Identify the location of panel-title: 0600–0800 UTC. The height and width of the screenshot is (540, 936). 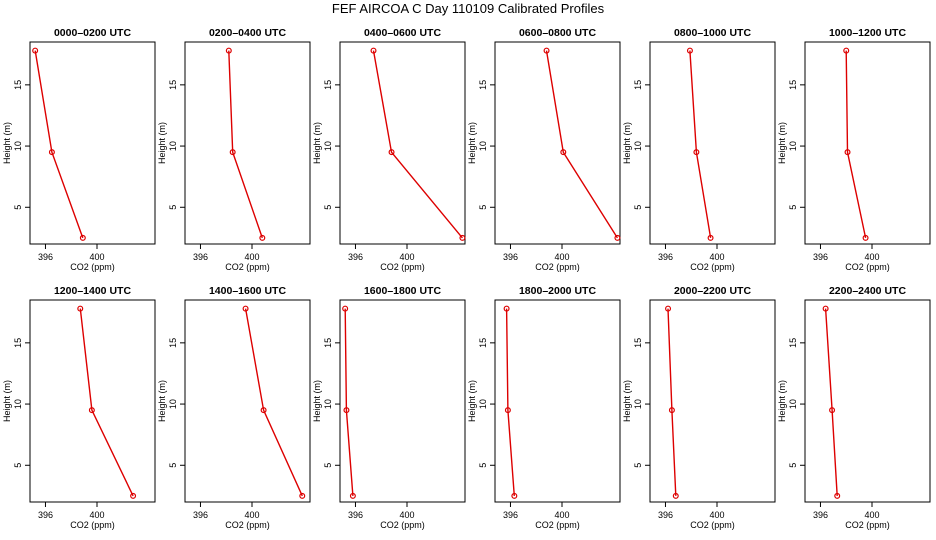
(557, 33).